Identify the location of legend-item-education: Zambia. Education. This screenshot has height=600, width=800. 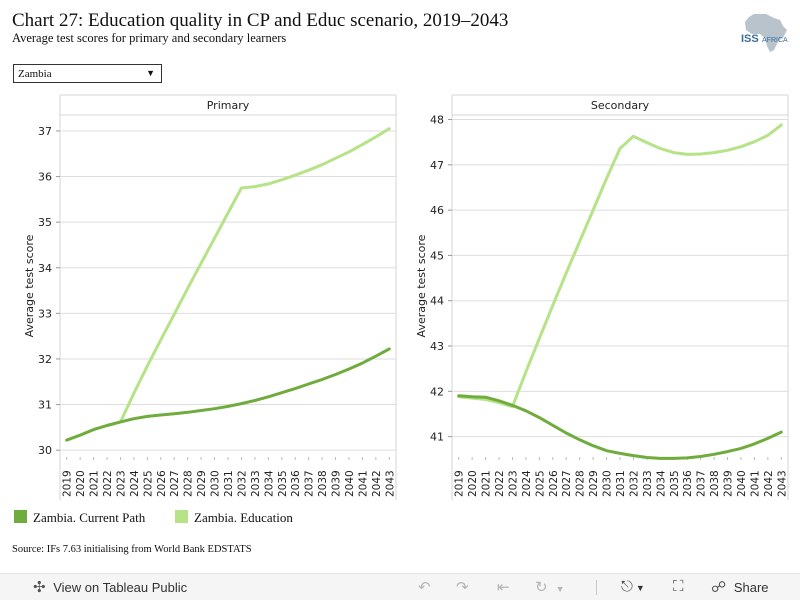
(234, 518).